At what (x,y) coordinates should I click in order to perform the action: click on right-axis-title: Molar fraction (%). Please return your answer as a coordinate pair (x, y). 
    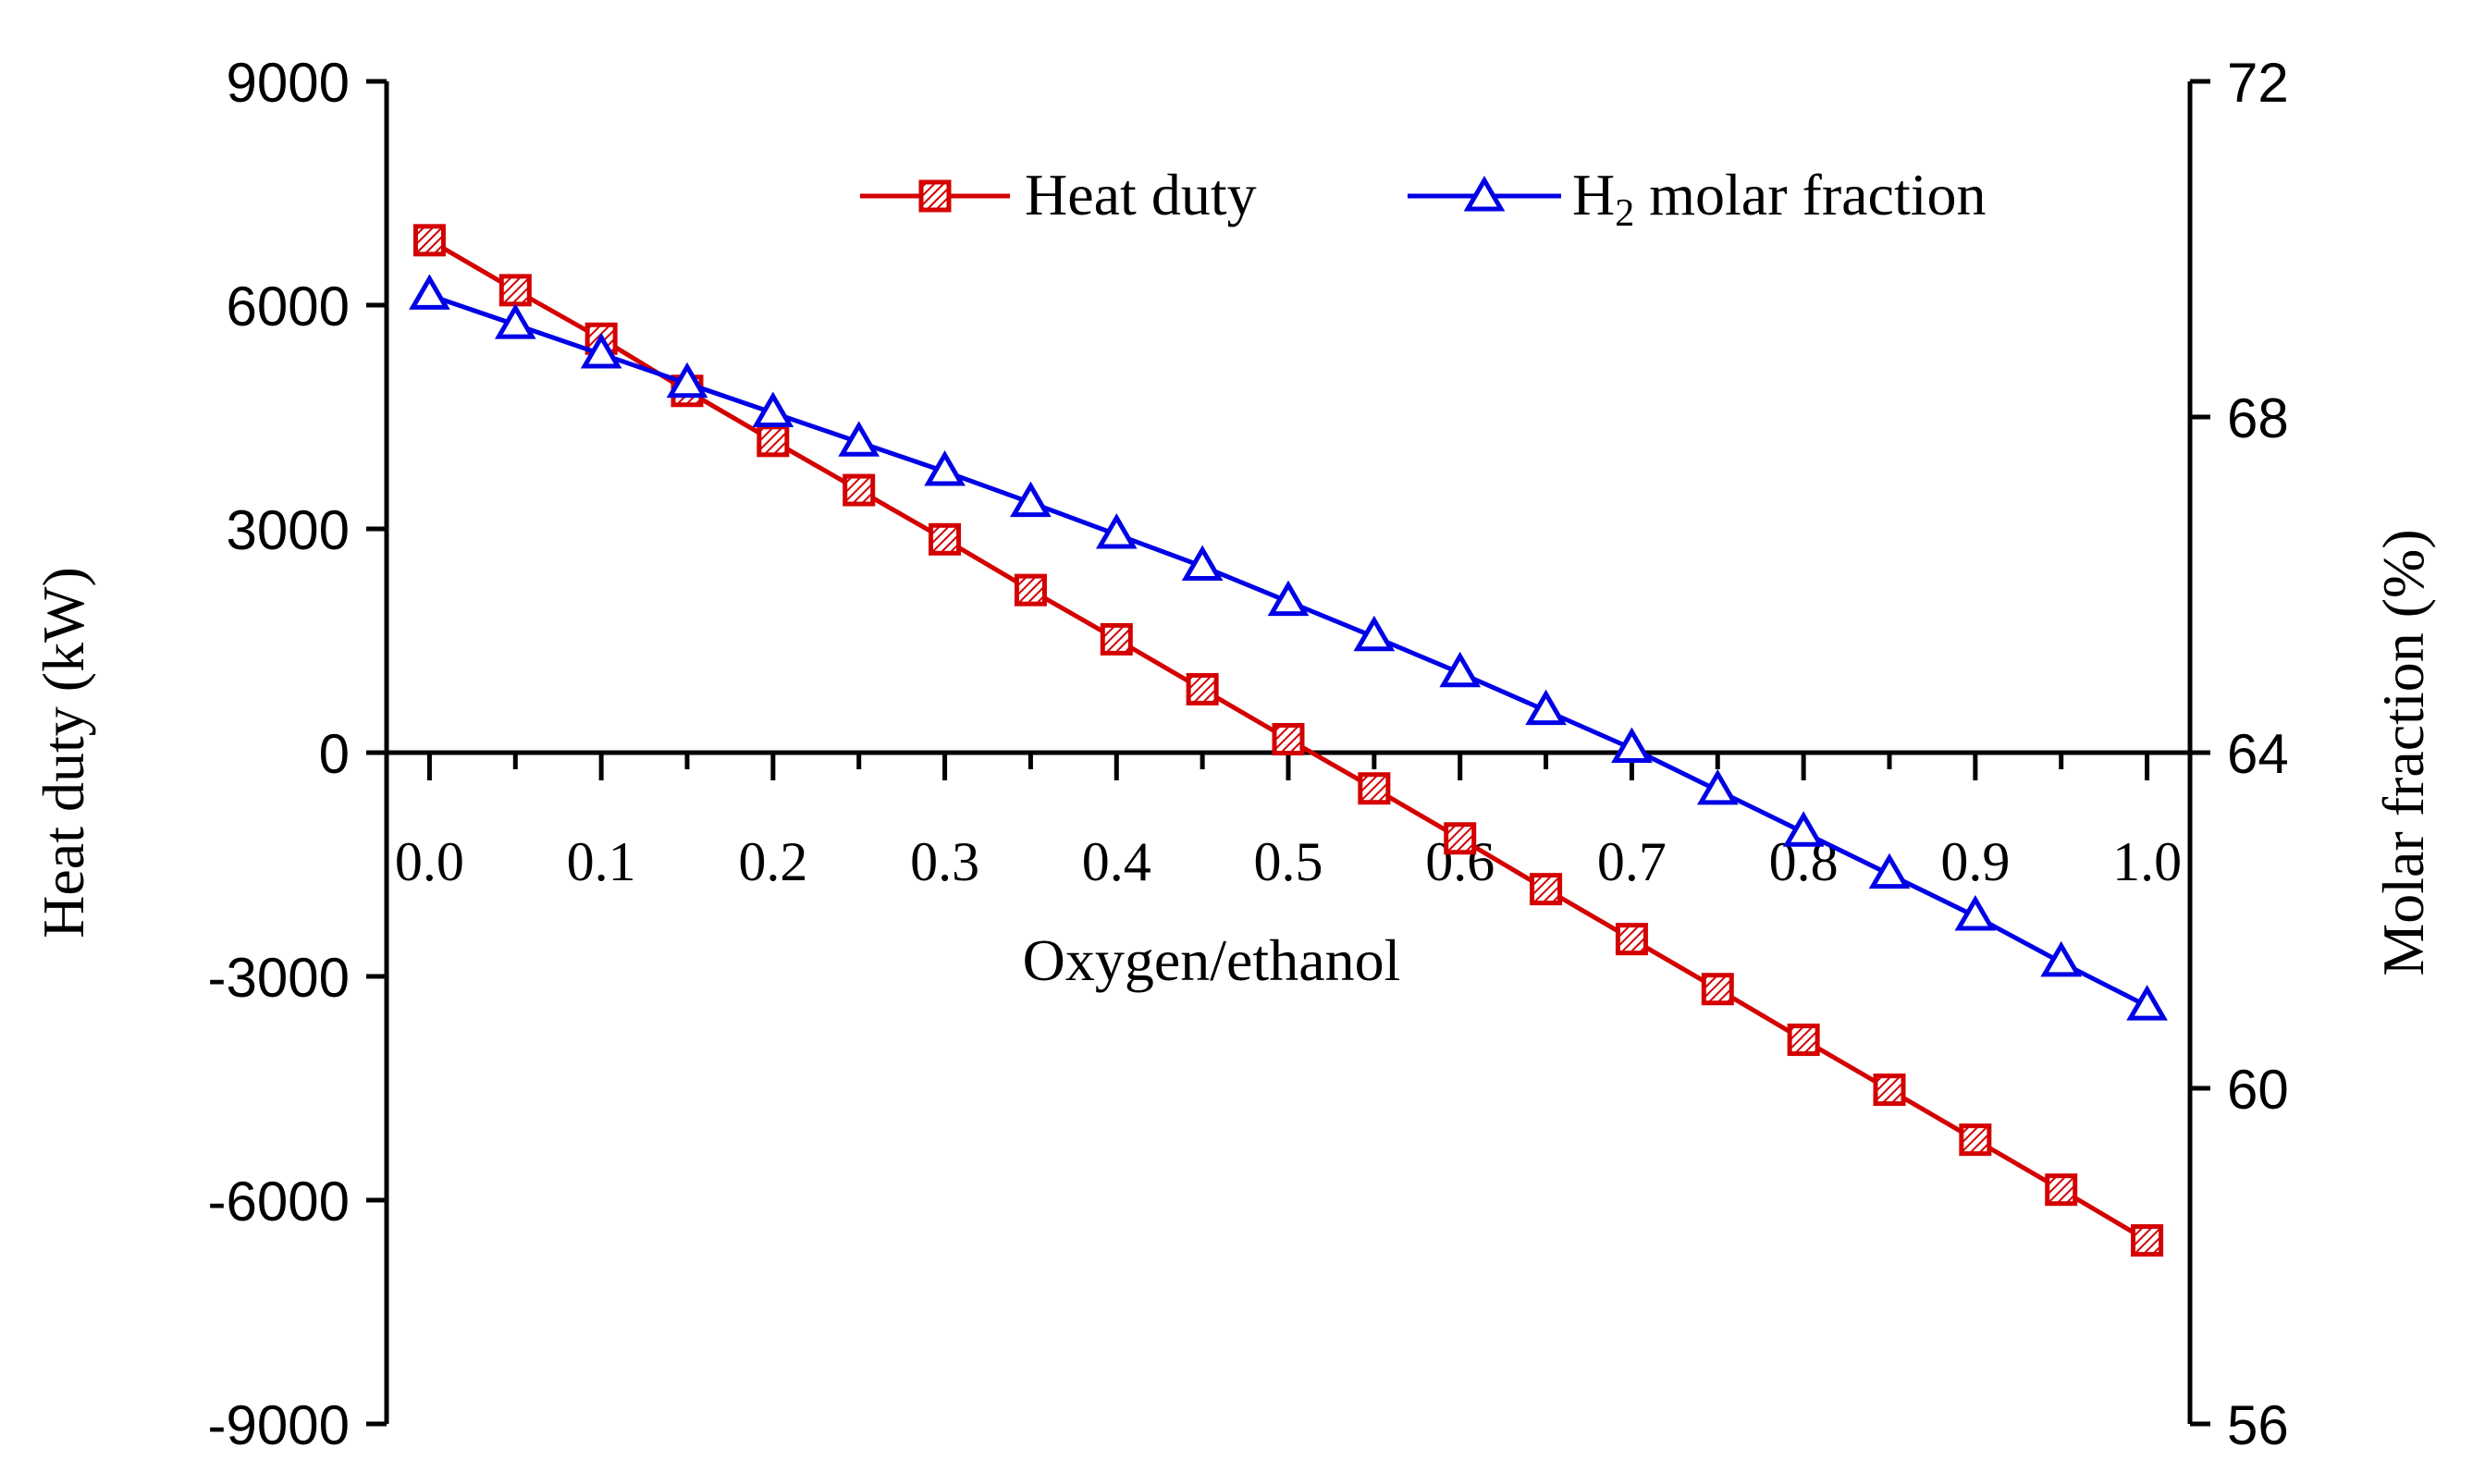
    Looking at the image, I should click on (2403, 752).